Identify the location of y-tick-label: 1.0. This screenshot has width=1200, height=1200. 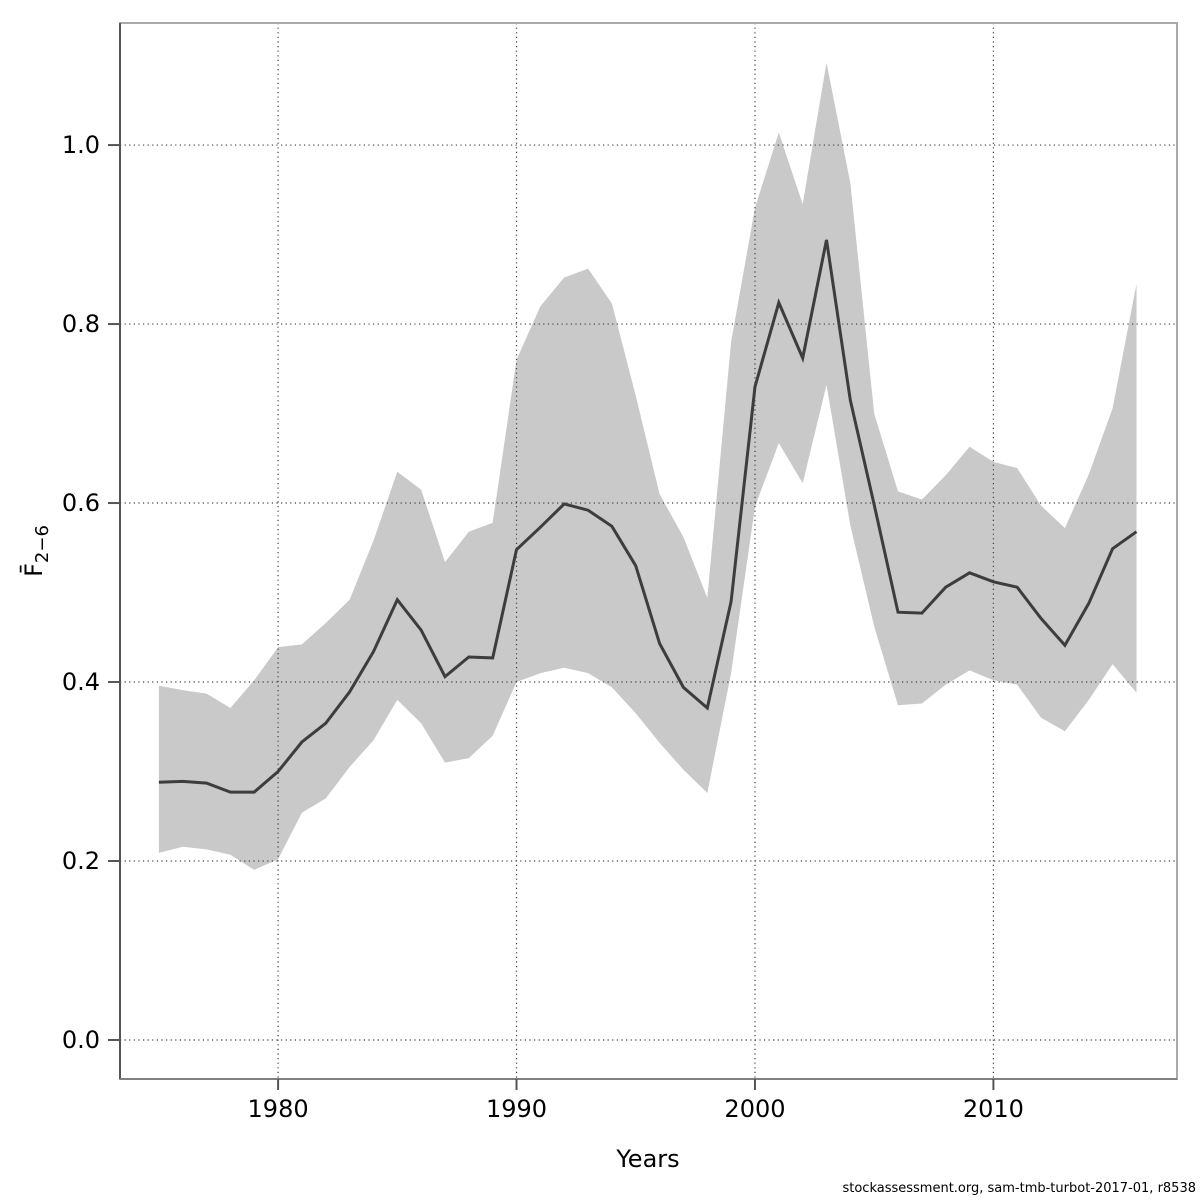
(81, 145).